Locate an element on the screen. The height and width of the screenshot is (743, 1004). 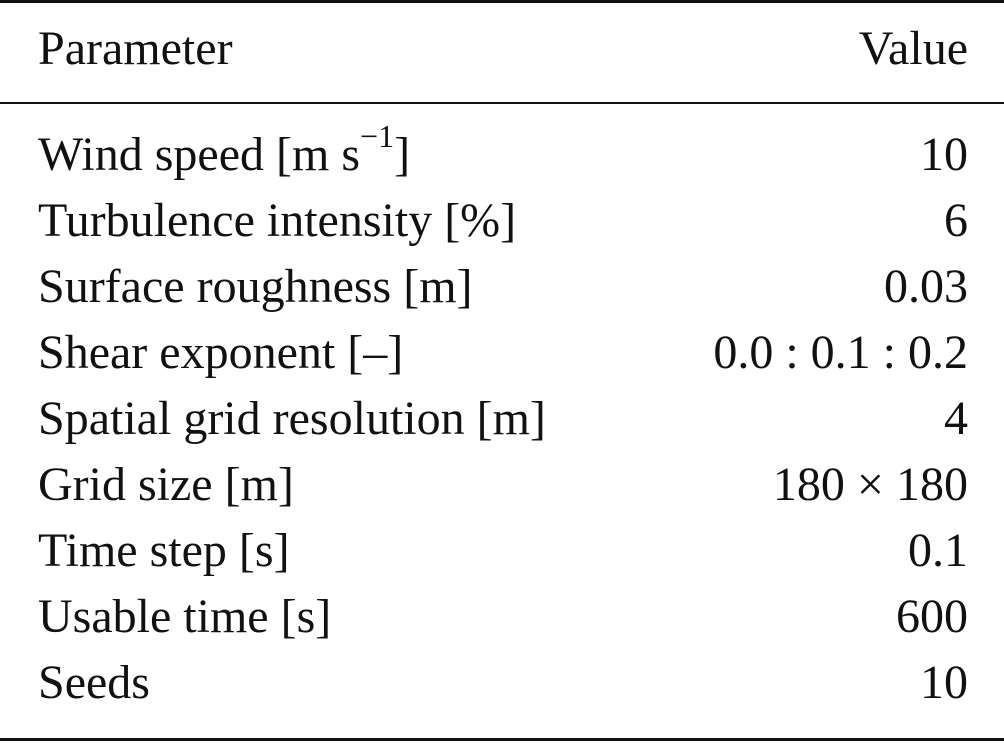
table-row: Shear exponent [–] 0.0 : 0.1 : 0.2 is located at coordinates (502, 353).